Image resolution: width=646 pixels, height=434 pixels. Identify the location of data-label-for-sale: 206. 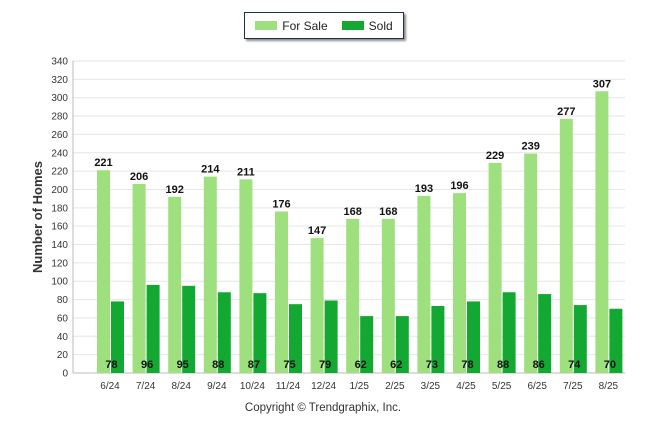
(139, 177).